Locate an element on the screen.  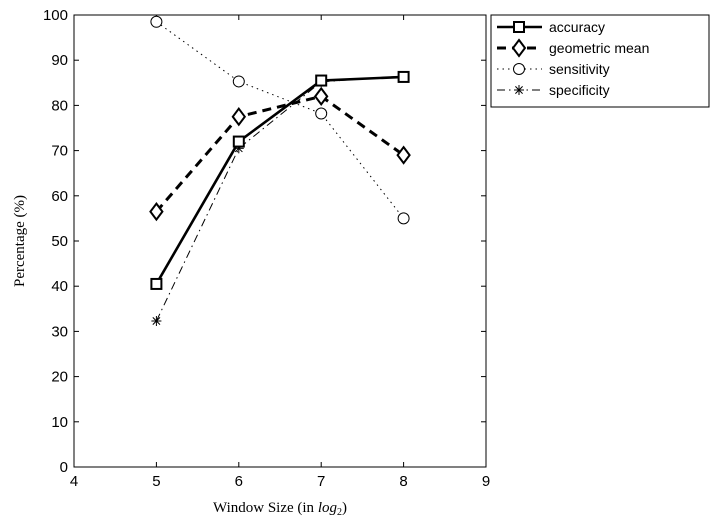
series-sensitivity is located at coordinates (280, 120).